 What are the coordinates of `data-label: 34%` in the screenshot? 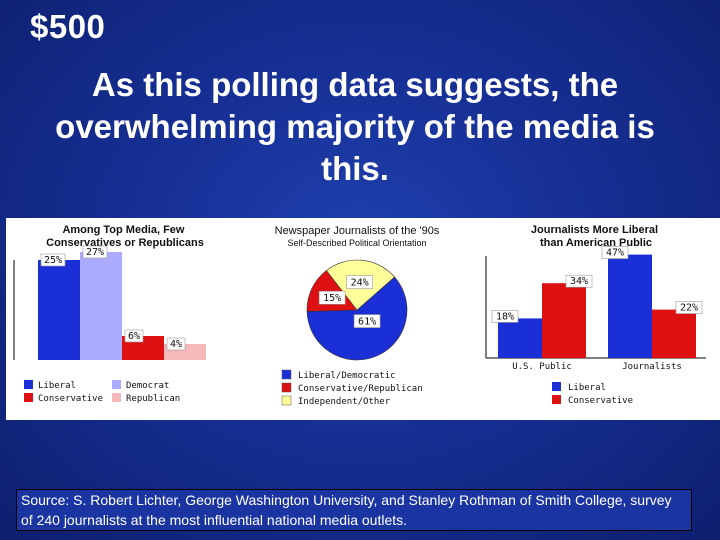 It's located at (579, 281).